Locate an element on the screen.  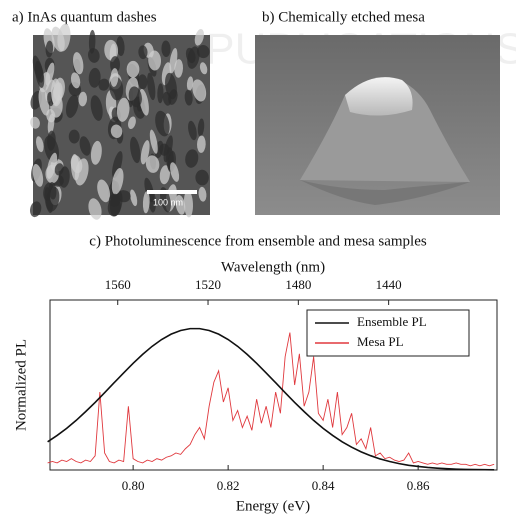
x-tick-label: 0.86 is located at coordinates (418, 485).